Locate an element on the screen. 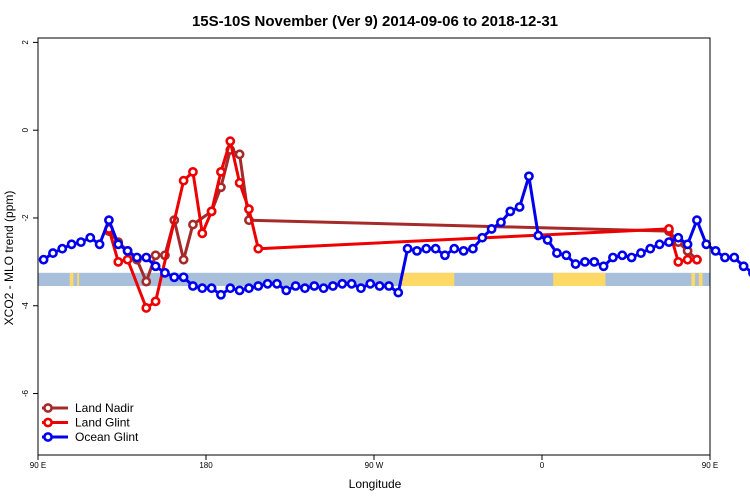  legend-item-land-nadir: Land Nadir is located at coordinates (88, 408).